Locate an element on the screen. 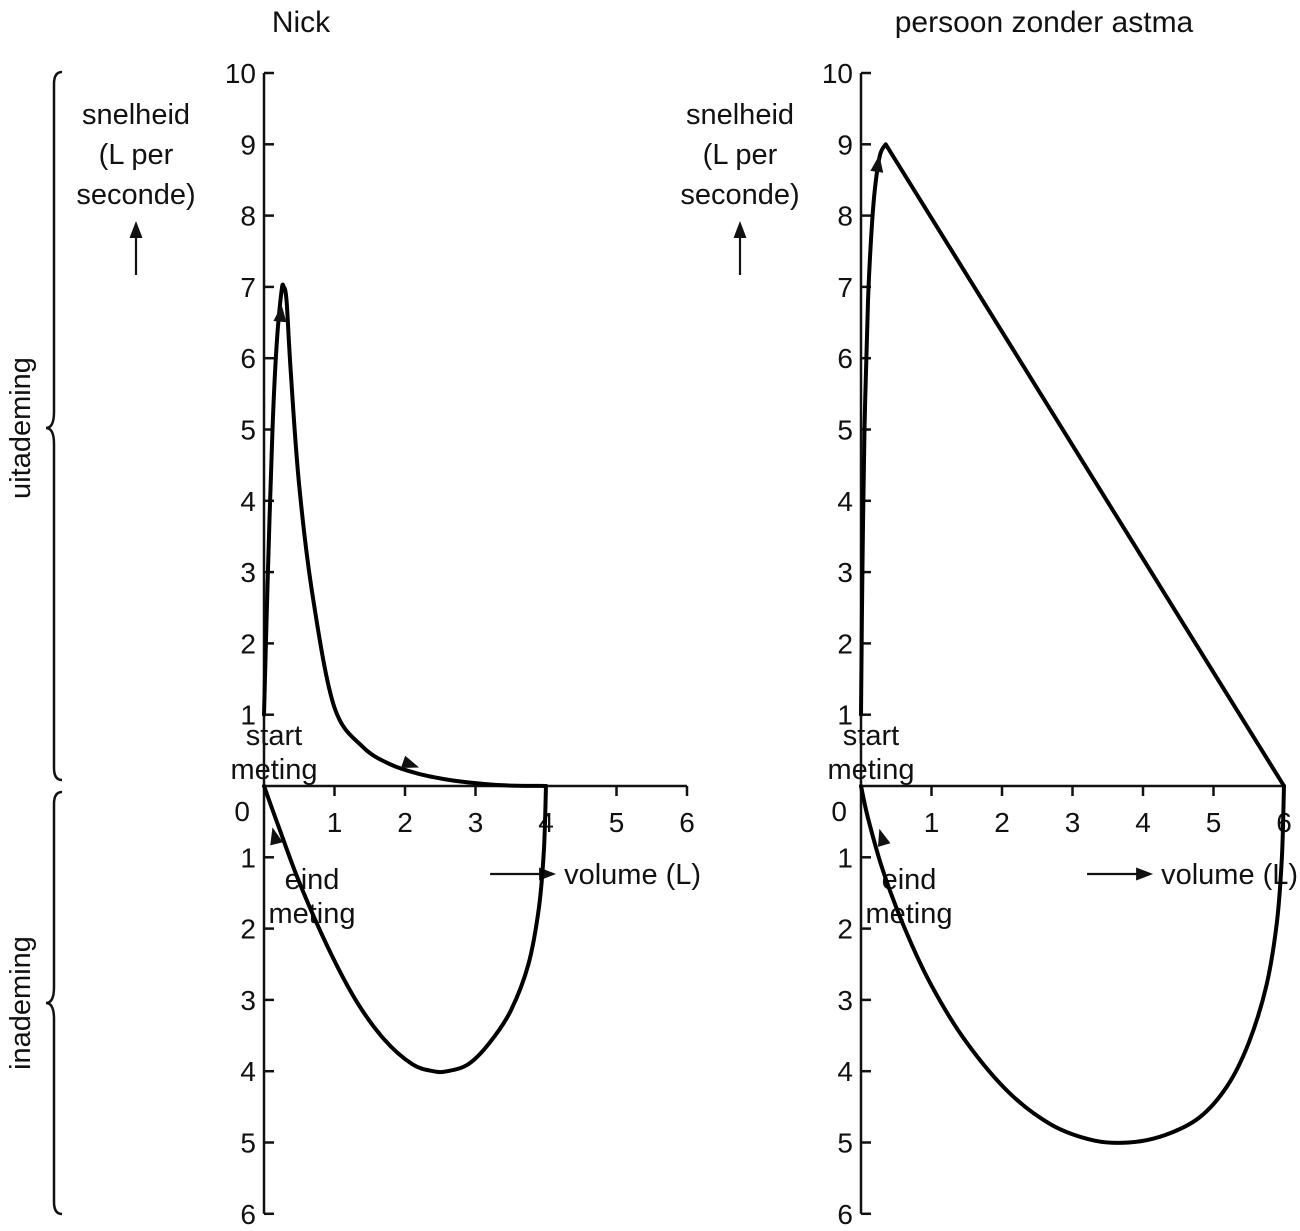 The height and width of the screenshot is (1231, 1300). x-tick-label: 4 is located at coordinates (1143, 822).